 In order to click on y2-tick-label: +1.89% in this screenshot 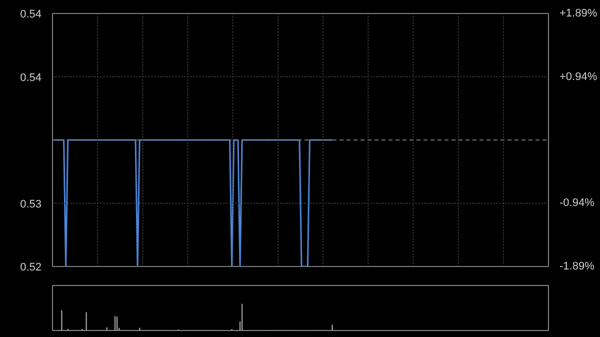, I will do `click(579, 14)`.